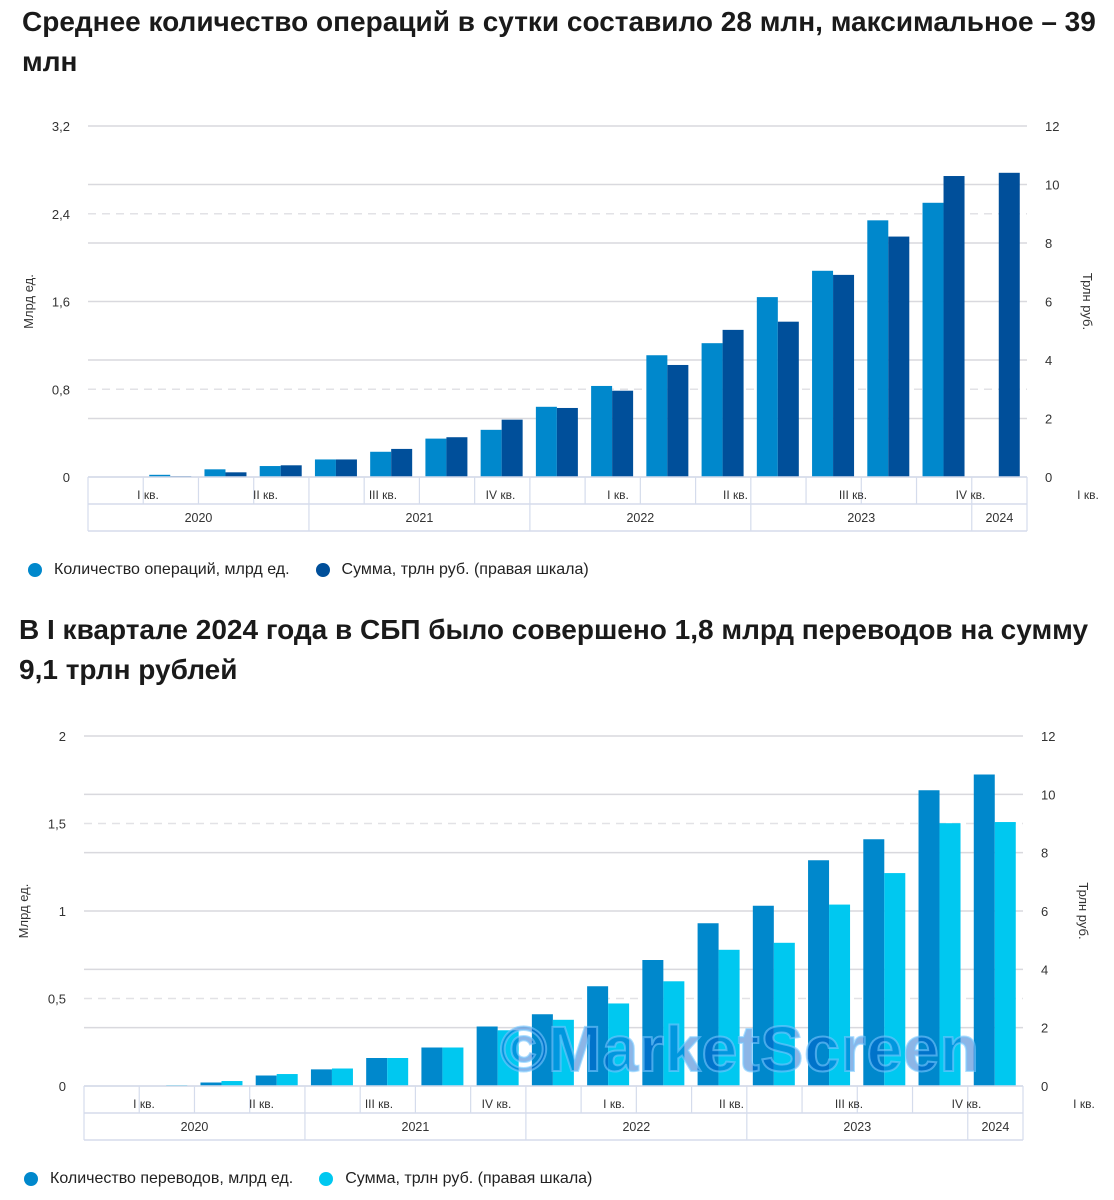 This screenshot has height=1200, width=1114. What do you see at coordinates (469, 1178) in the screenshot?
I see `legend-label: Сумма, трлн руб. (правая шкала)` at bounding box center [469, 1178].